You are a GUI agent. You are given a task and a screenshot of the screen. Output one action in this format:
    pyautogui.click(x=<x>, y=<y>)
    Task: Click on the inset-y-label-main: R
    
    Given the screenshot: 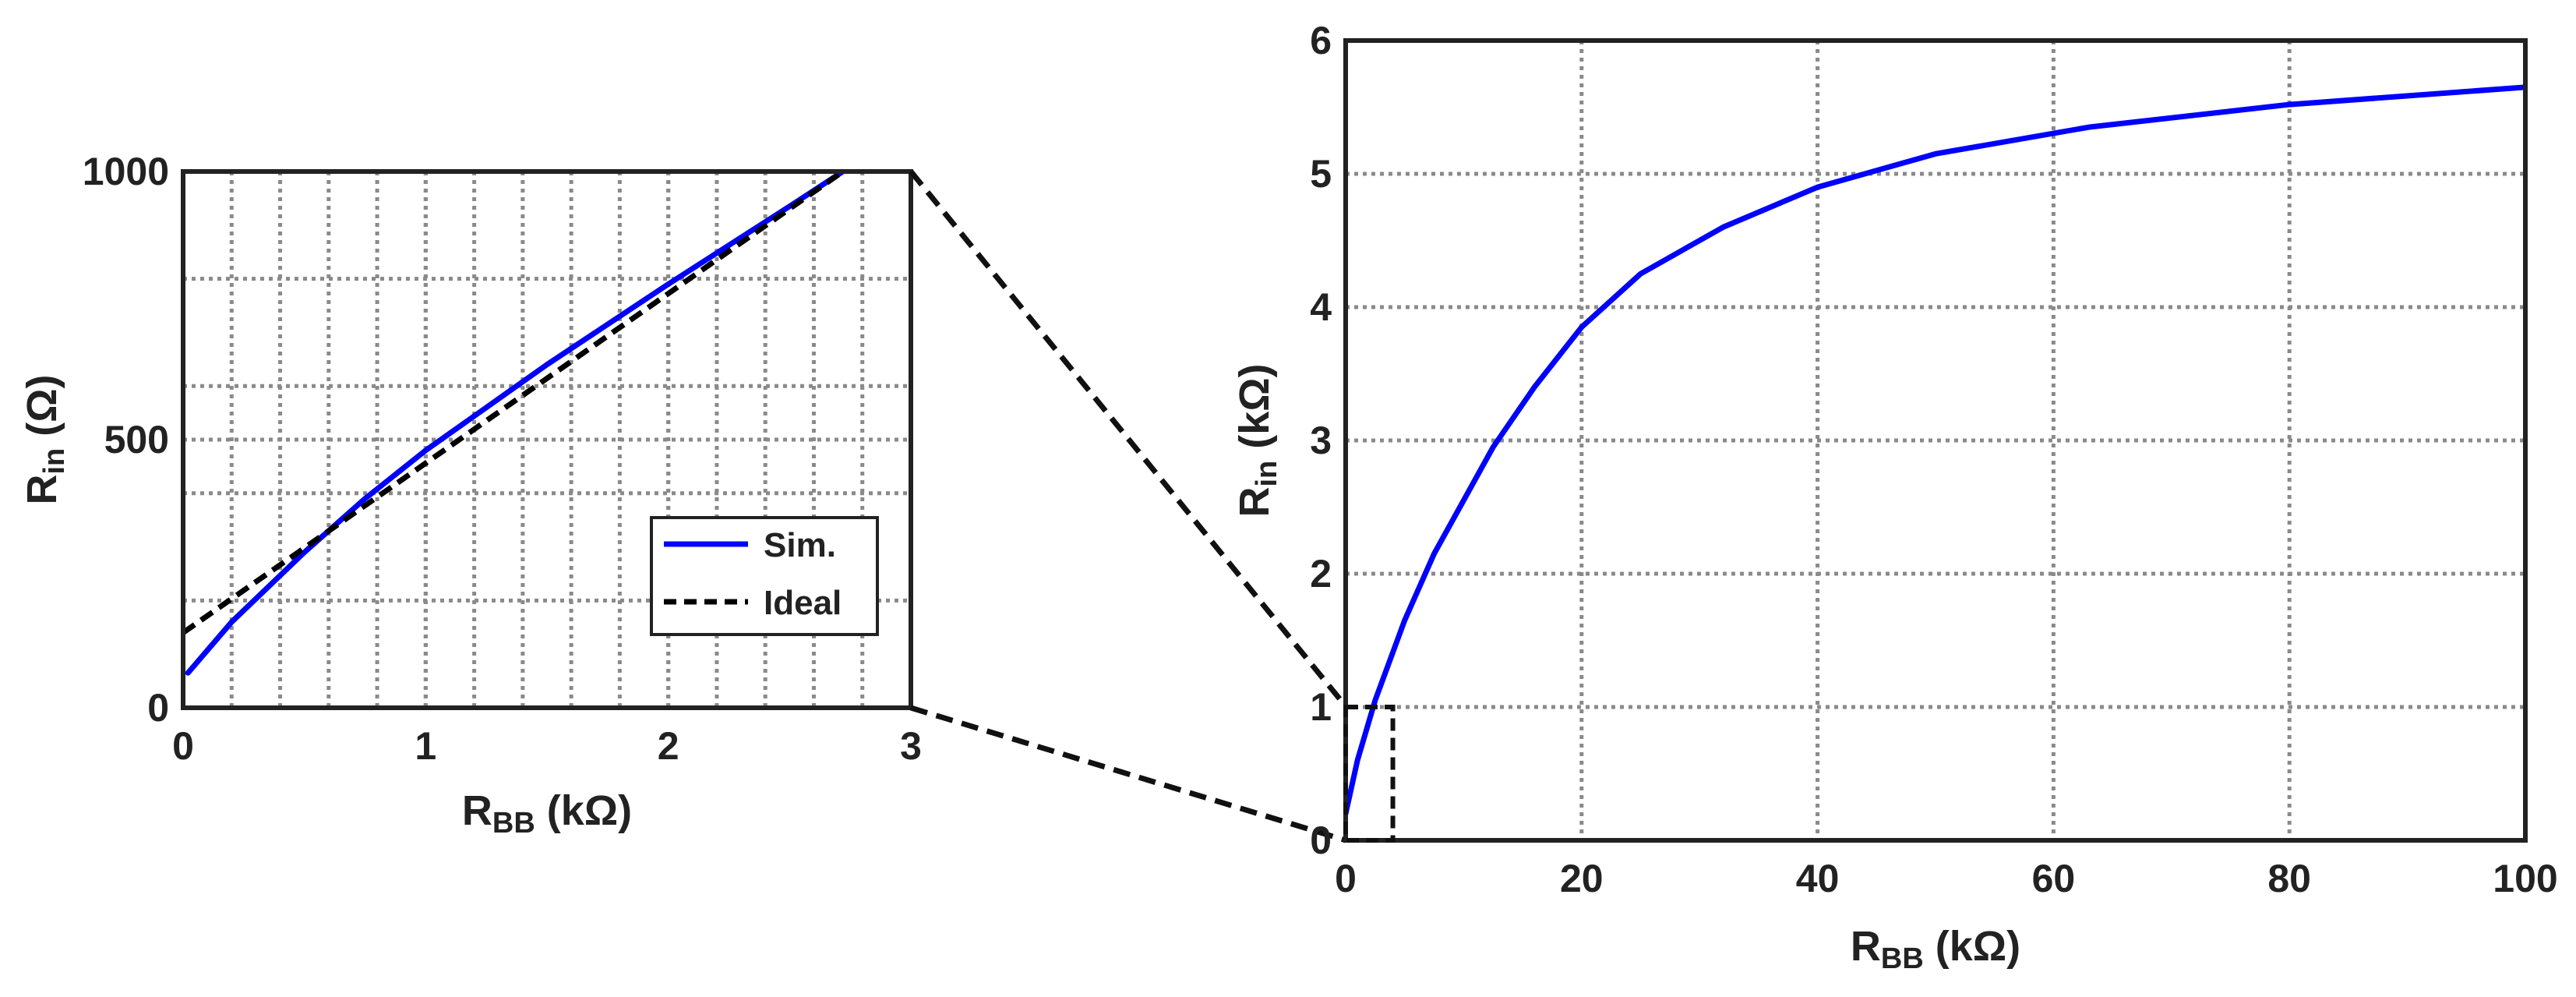 What is the action you would take?
    pyautogui.click(x=42, y=490)
    